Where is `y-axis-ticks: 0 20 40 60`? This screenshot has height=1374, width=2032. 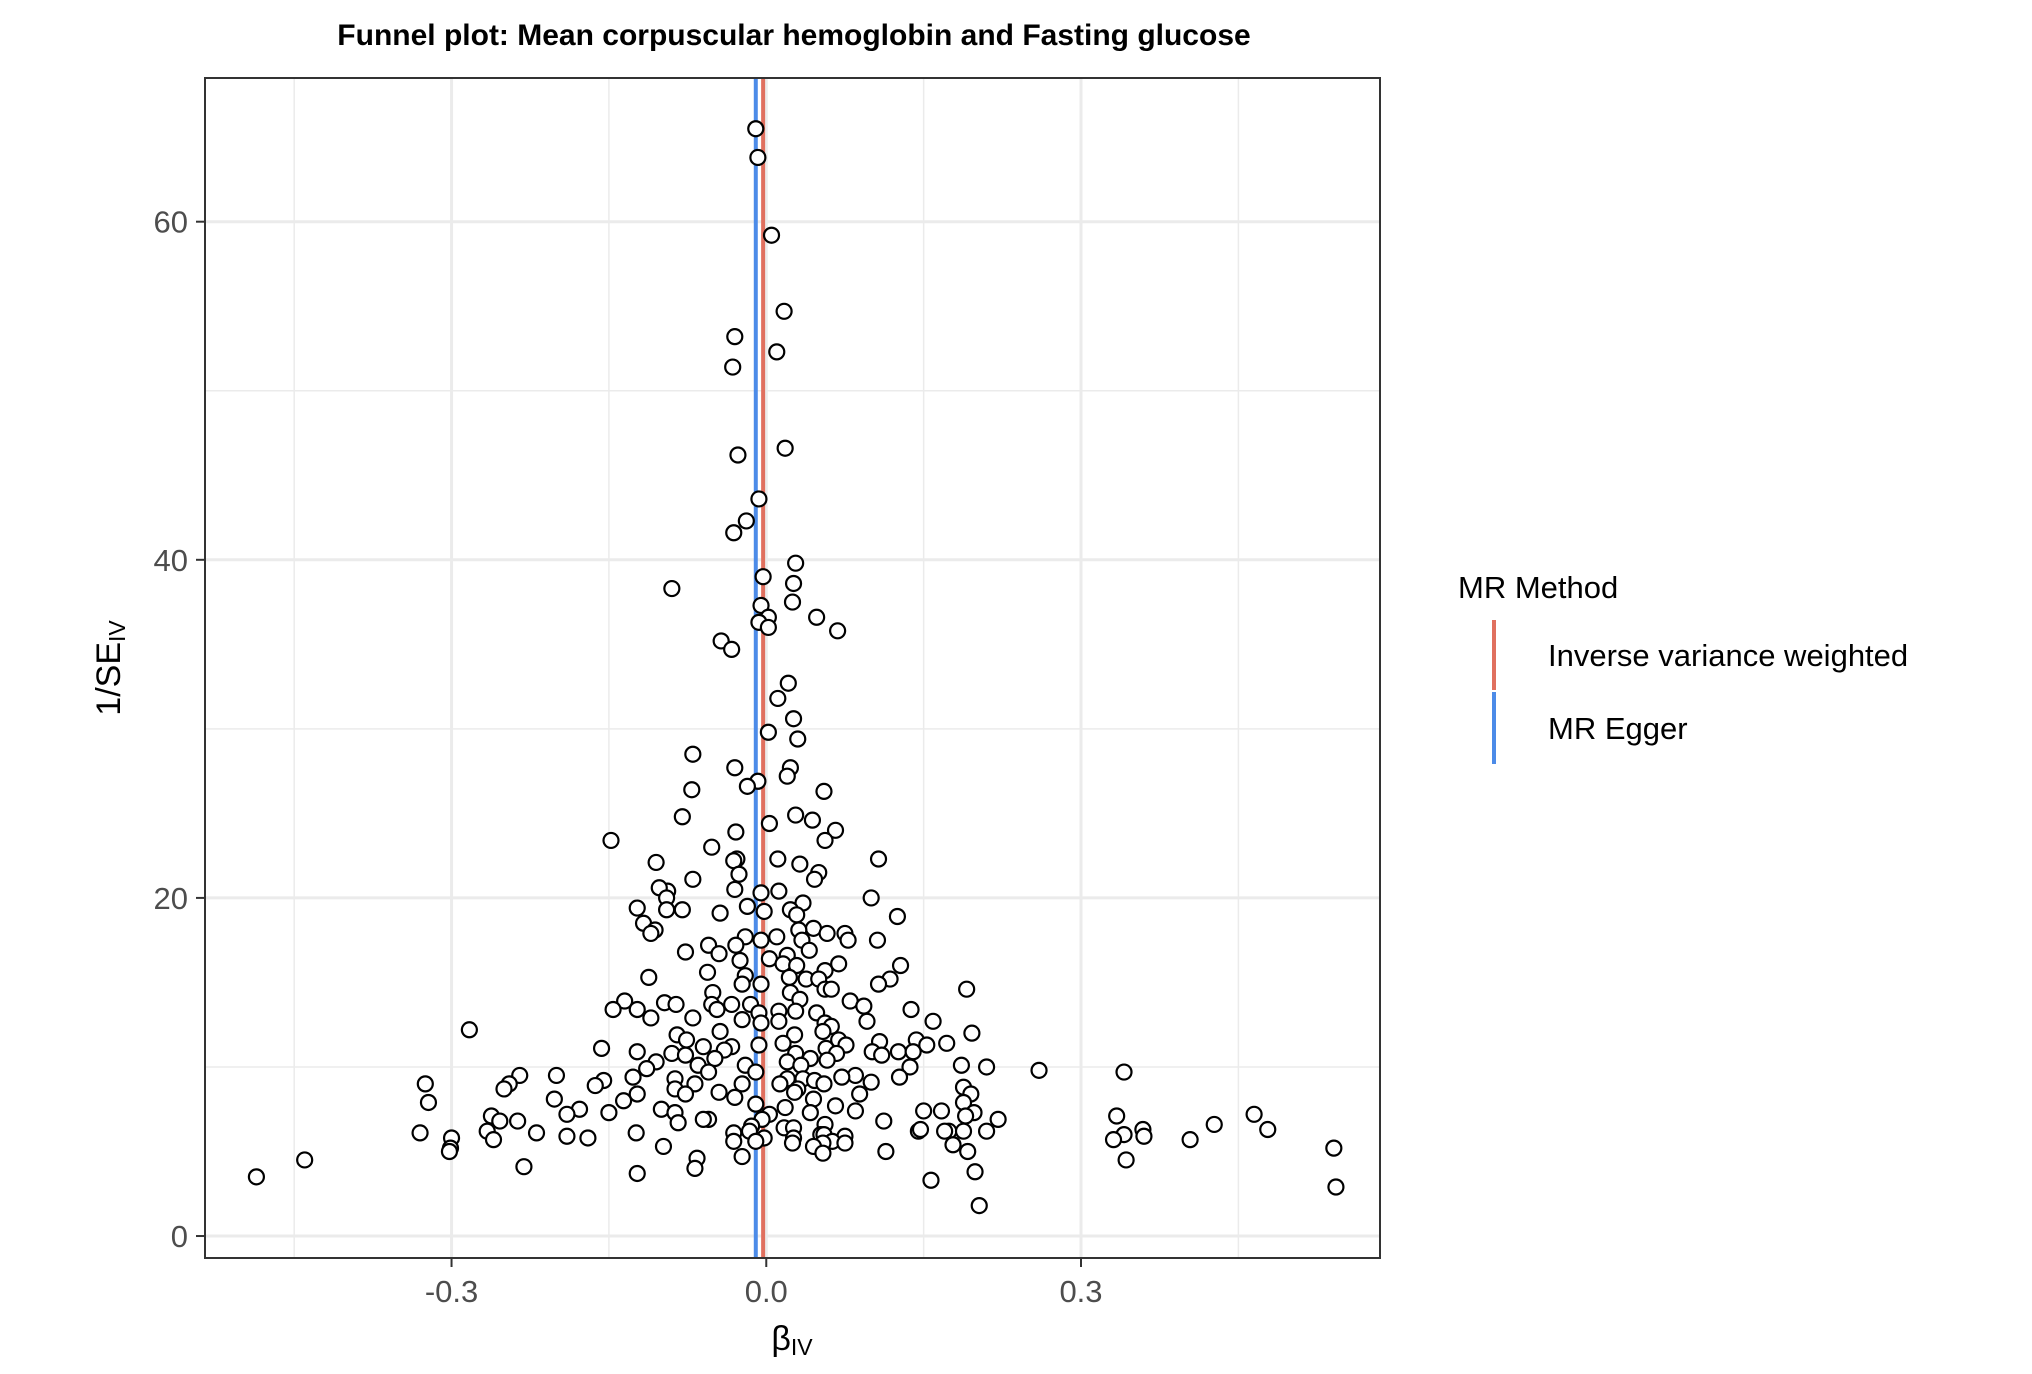
y-axis-ticks: 0 20 40 60 is located at coordinates (179, 729).